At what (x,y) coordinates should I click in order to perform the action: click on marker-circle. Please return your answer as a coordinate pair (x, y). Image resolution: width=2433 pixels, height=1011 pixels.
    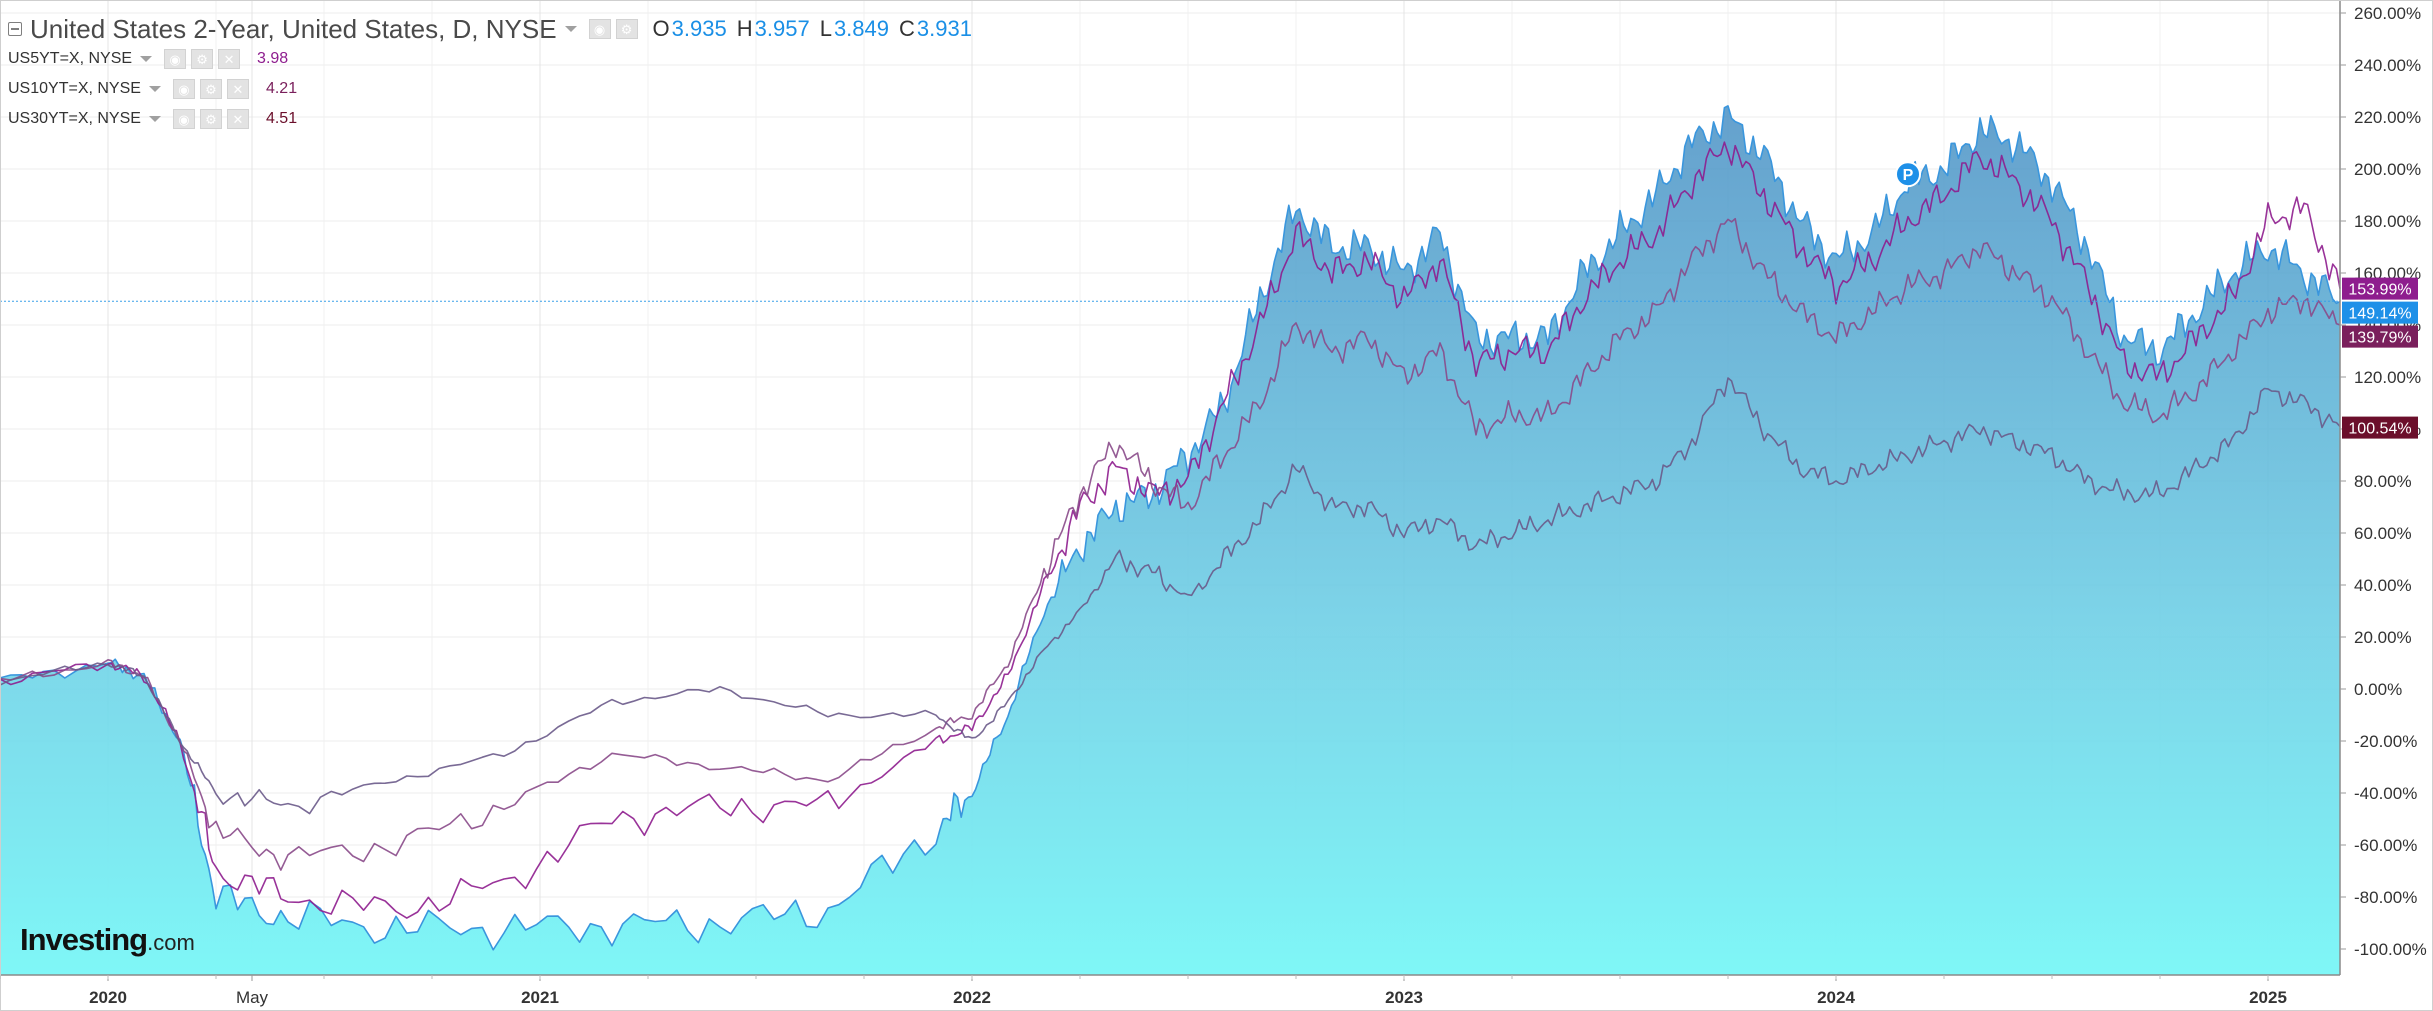
    Looking at the image, I should click on (1908, 174).